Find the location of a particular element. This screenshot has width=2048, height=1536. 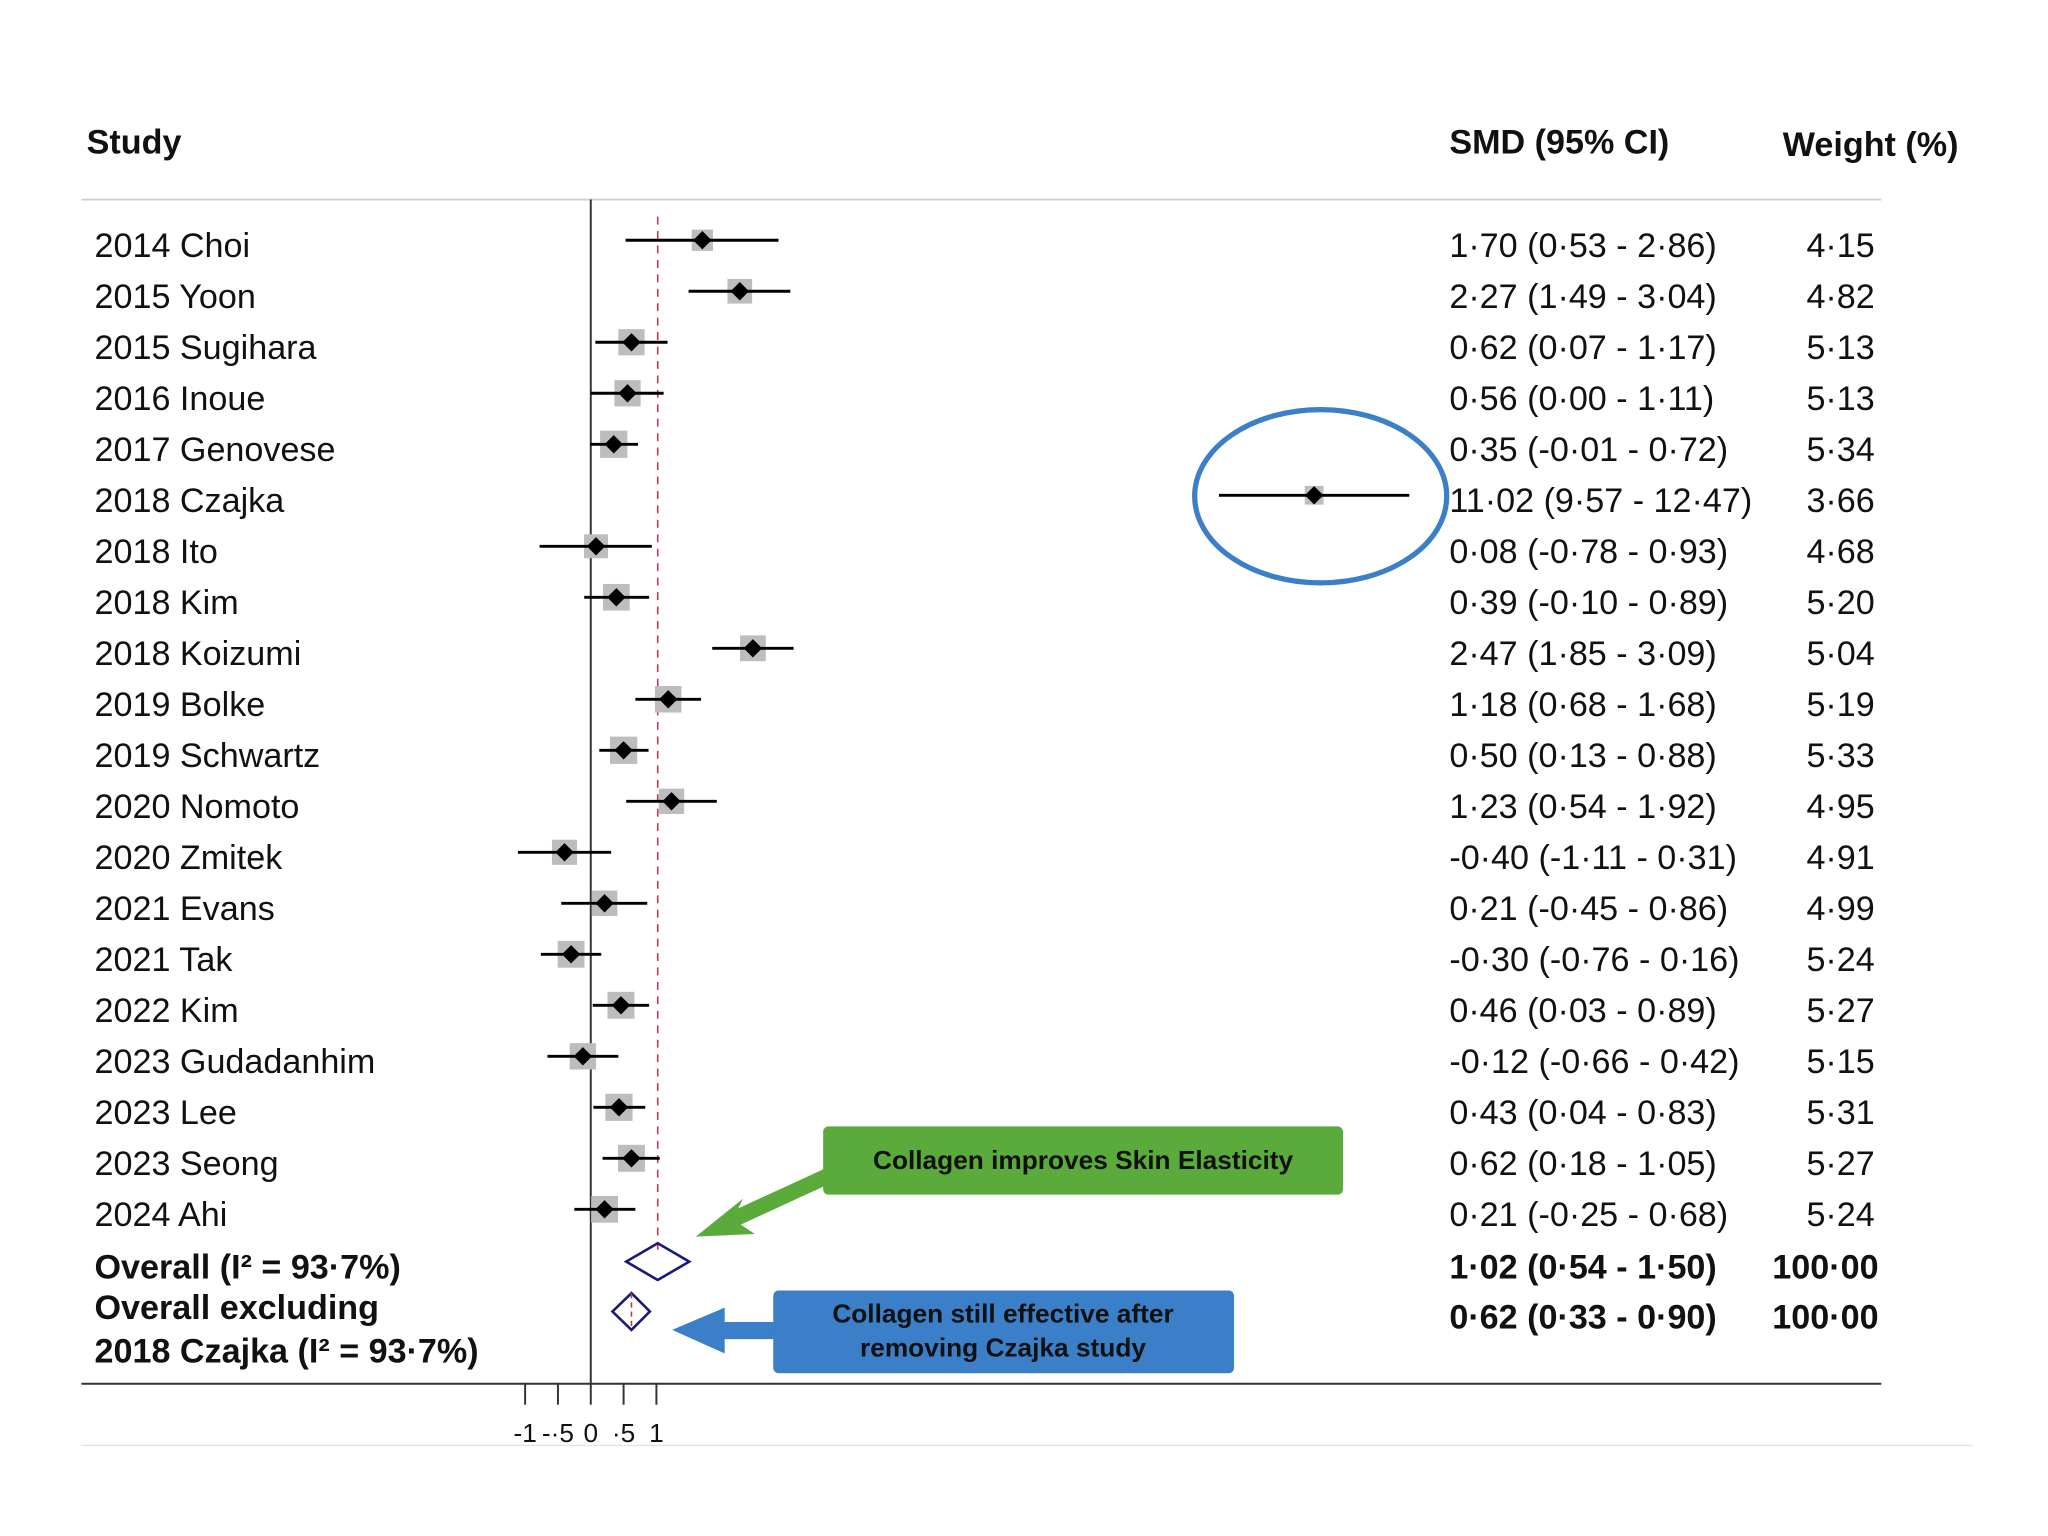

estimate-label: 1·18 (0·68 - 1·68) is located at coordinates (1582, 705).